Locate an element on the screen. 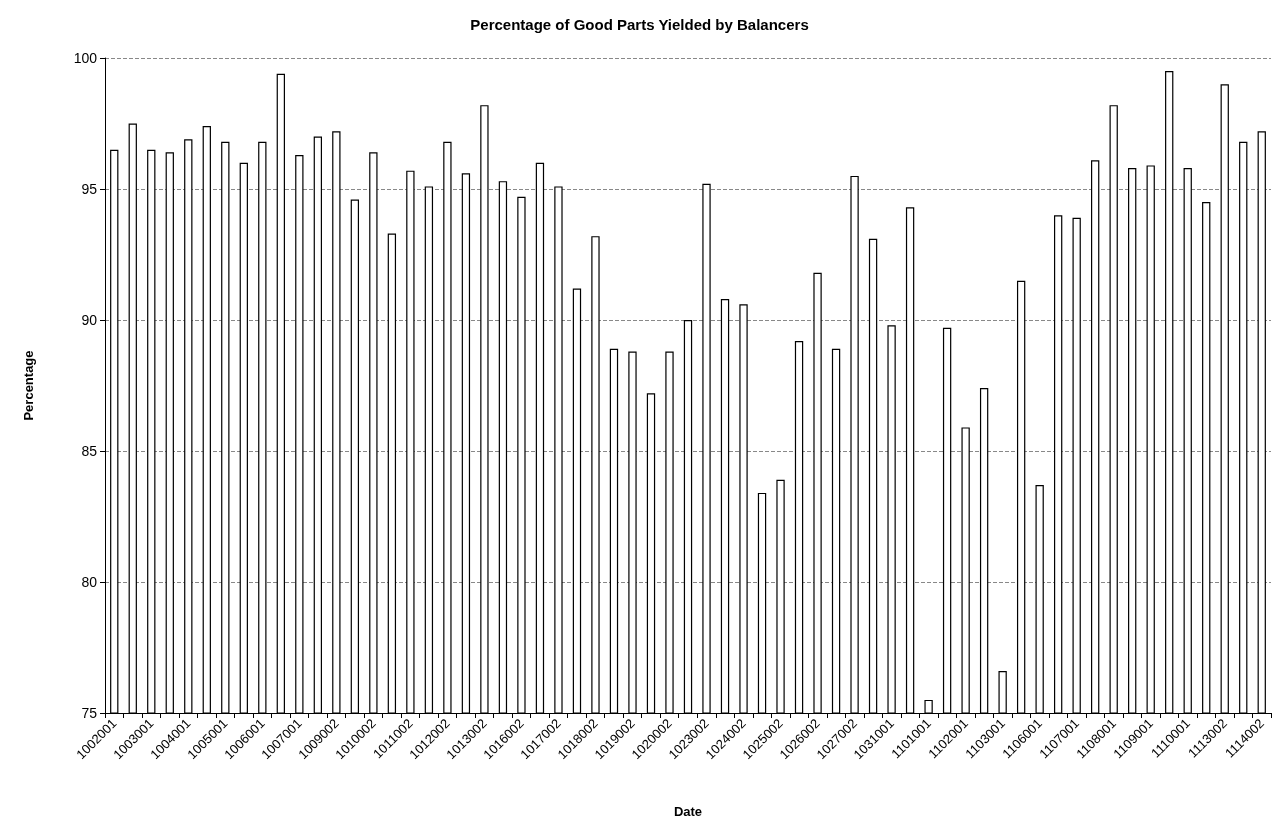 The height and width of the screenshot is (829, 1279). y-tick-label: 90 is located at coordinates (89, 320).